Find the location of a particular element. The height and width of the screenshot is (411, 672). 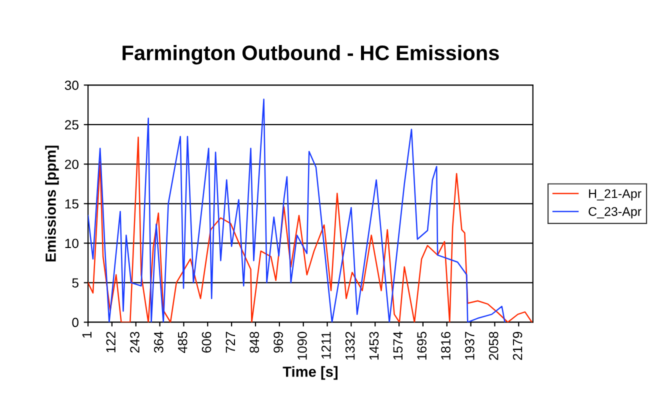

x-tick-label: 1211 is located at coordinates (326, 345).